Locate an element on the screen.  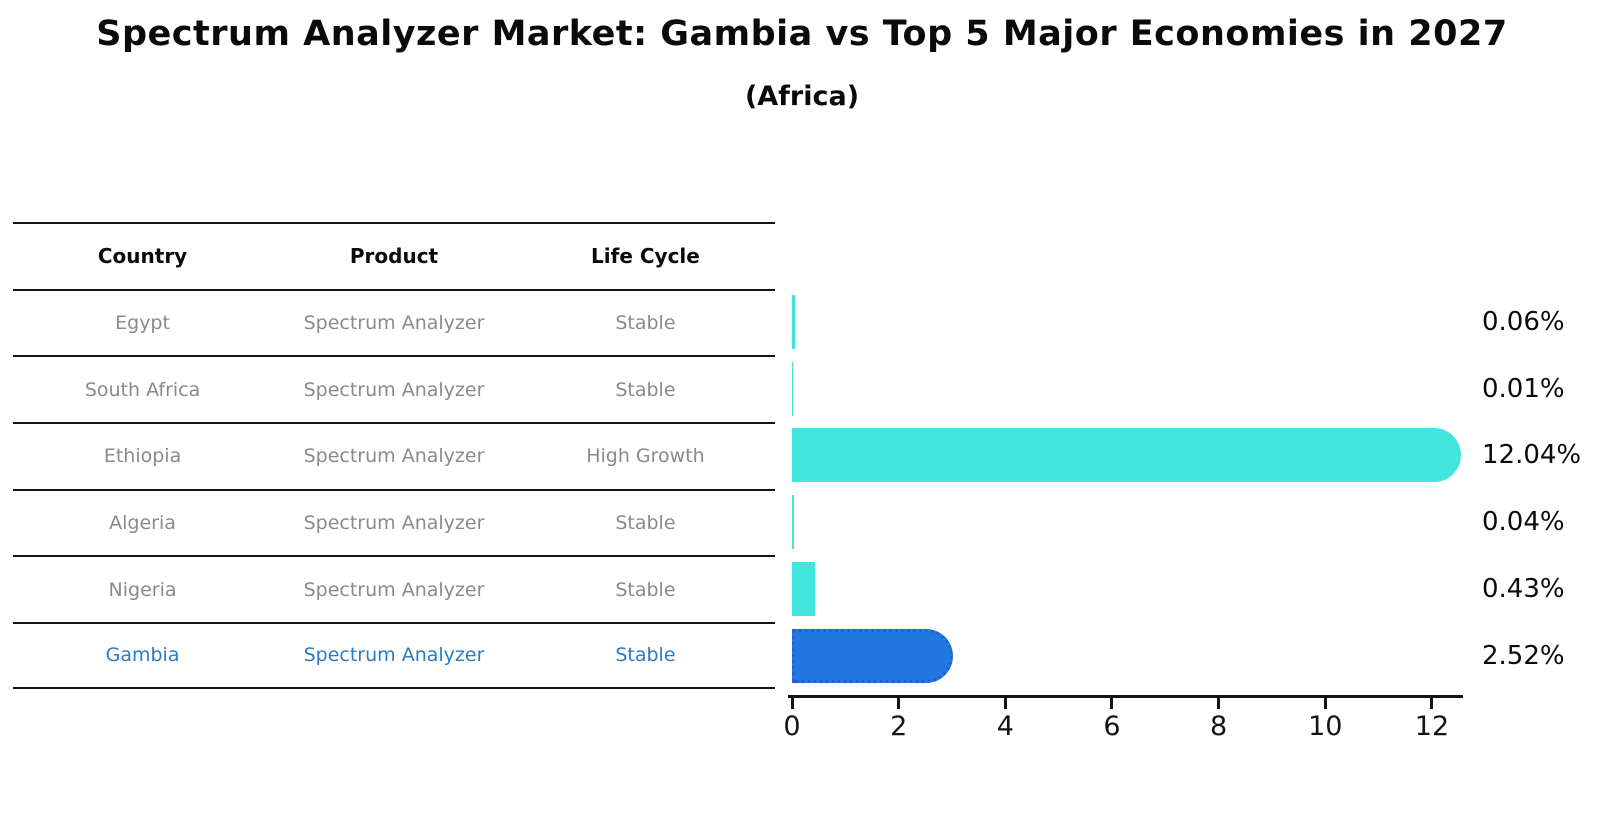
bar-south-africa is located at coordinates (792, 388).